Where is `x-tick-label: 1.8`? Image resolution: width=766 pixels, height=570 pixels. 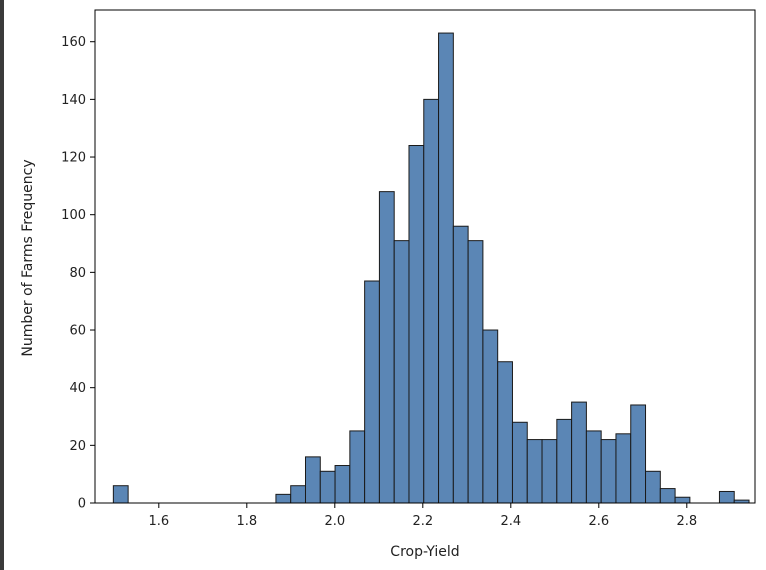
x-tick-label: 1.8 is located at coordinates (246, 521).